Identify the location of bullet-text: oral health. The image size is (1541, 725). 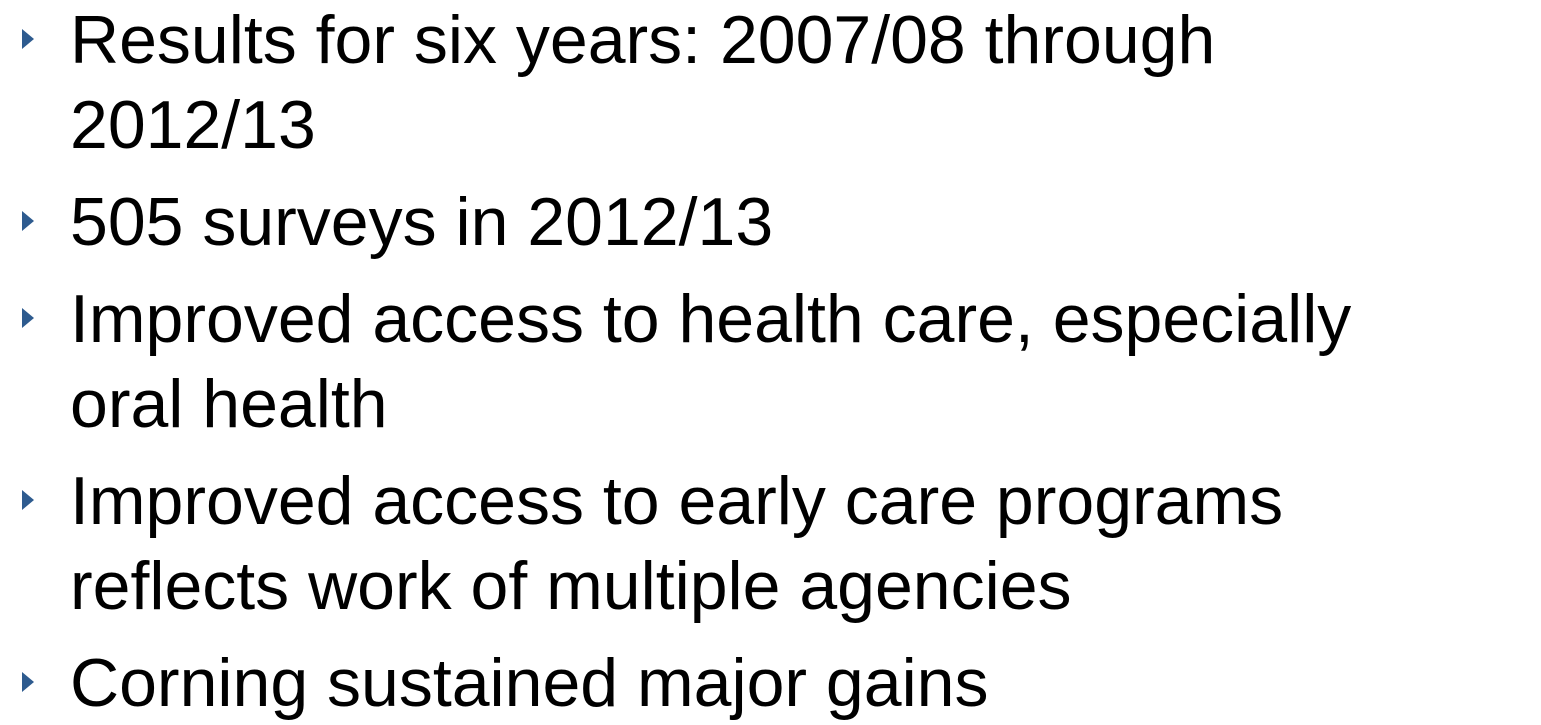
(229, 404).